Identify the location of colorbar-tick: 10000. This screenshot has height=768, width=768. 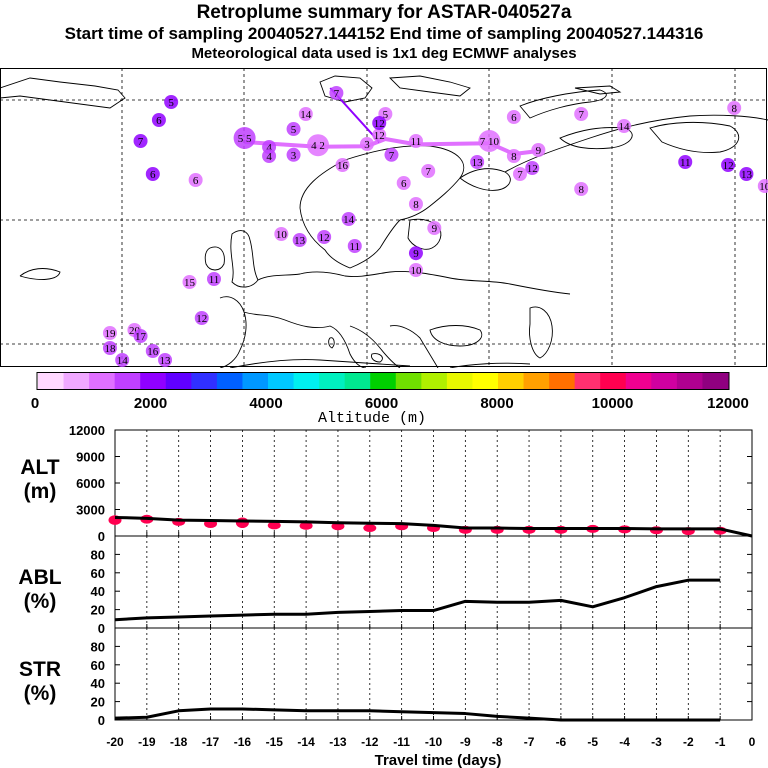
(613, 403).